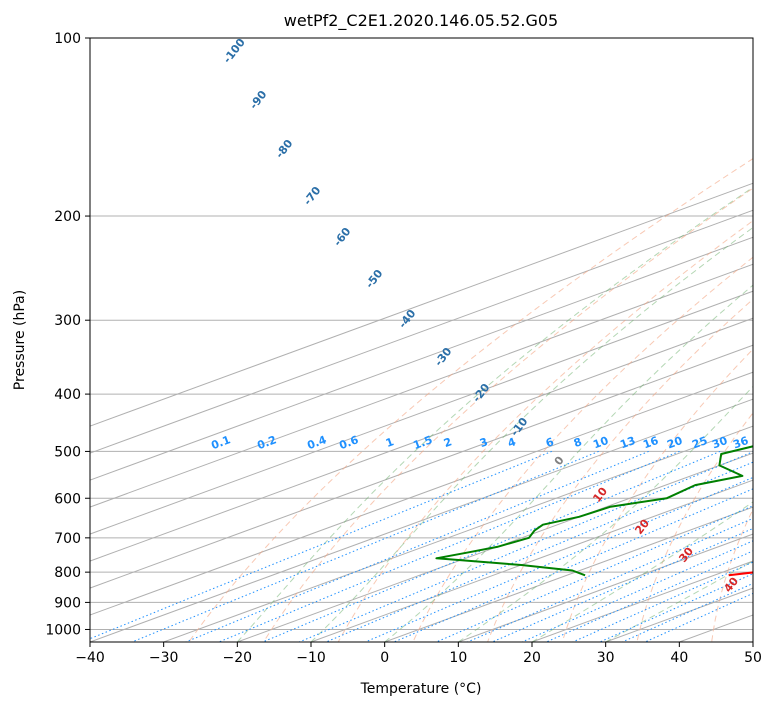 This screenshot has height=708, width=775. What do you see at coordinates (627, 442) in the screenshot?
I see `mixing-ratio-label: 13` at bounding box center [627, 442].